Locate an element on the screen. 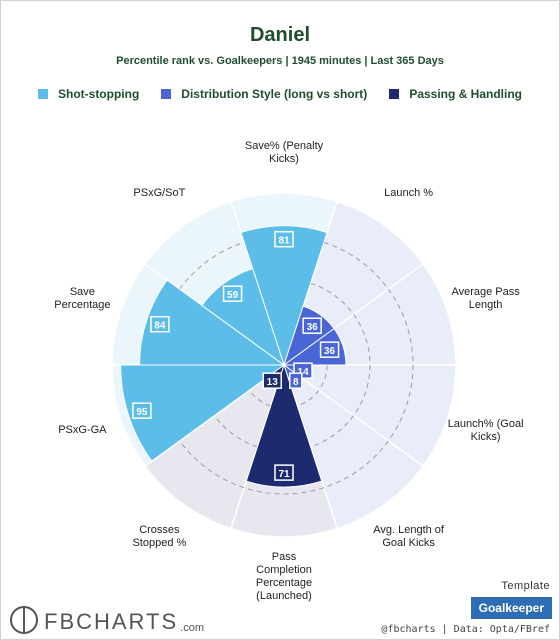 The image size is (560, 640). axis-label-3: Launch% (Goal Kicks) is located at coordinates (486, 431).